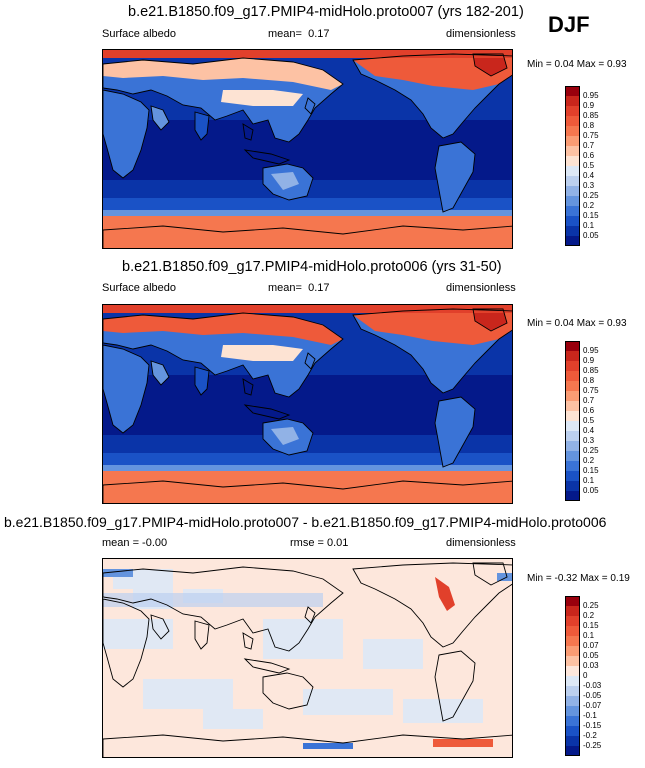 This screenshot has width=645, height=768. I want to click on panel1-map-coast-eurasia, so click(223, 100).